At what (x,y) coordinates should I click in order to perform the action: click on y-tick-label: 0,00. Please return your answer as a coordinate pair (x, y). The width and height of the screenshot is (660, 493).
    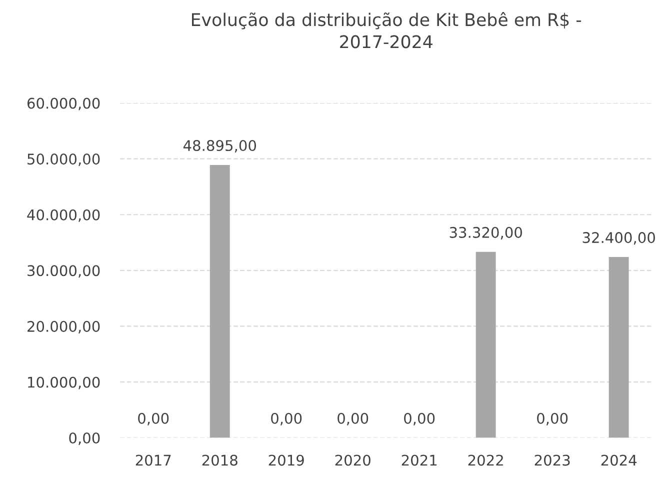
    Looking at the image, I should click on (84, 439).